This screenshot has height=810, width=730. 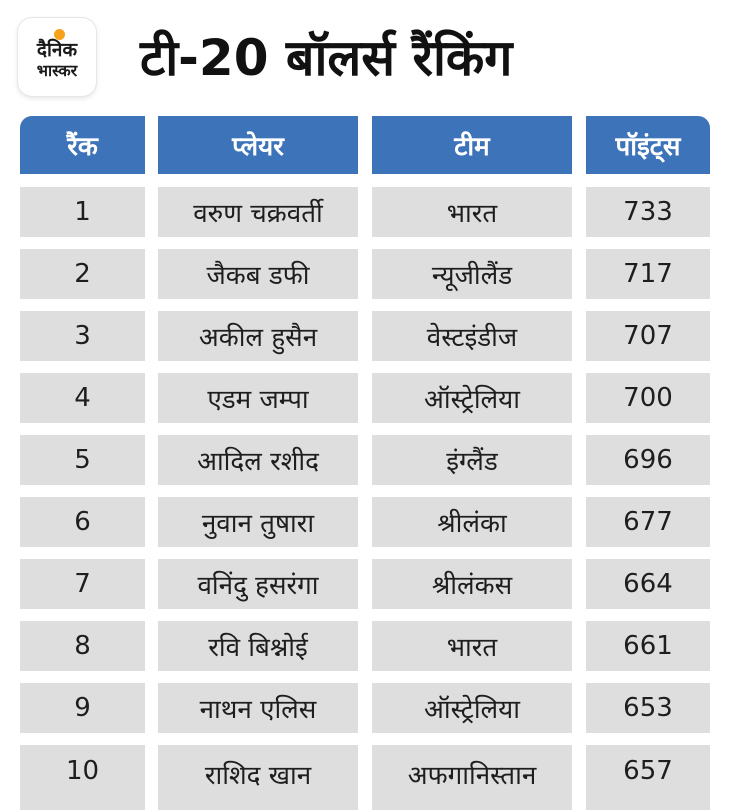 I want to click on points-cell: 657, so click(x=648, y=777).